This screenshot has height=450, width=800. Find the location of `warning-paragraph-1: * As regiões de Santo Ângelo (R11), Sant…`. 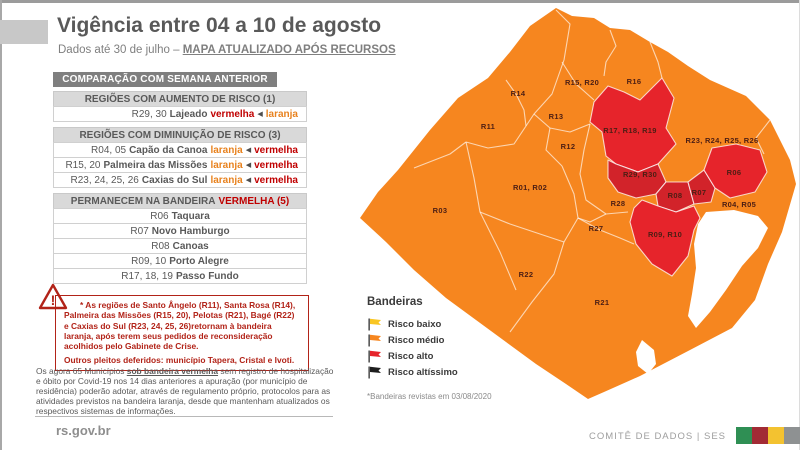

warning-paragraph-1: * As regiões de Santo Ângelo (R11), Sant… is located at coordinates (180, 325).